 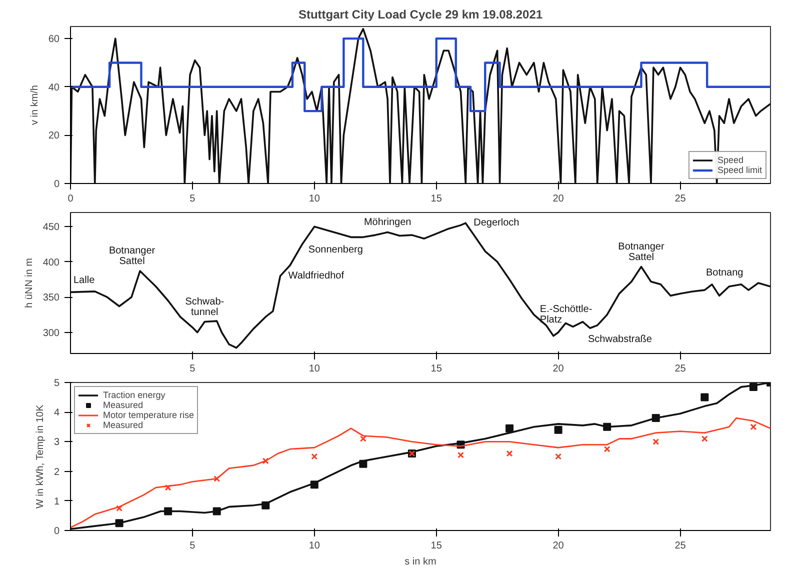 I want to click on y-tick-label: 5, so click(x=57, y=383).